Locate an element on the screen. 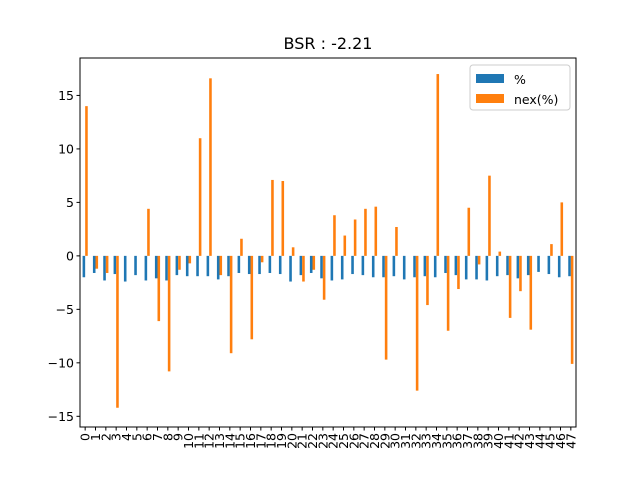 Image resolution: width=640 pixels, height=480 pixels. x-tick-label: 42 is located at coordinates (519, 441).